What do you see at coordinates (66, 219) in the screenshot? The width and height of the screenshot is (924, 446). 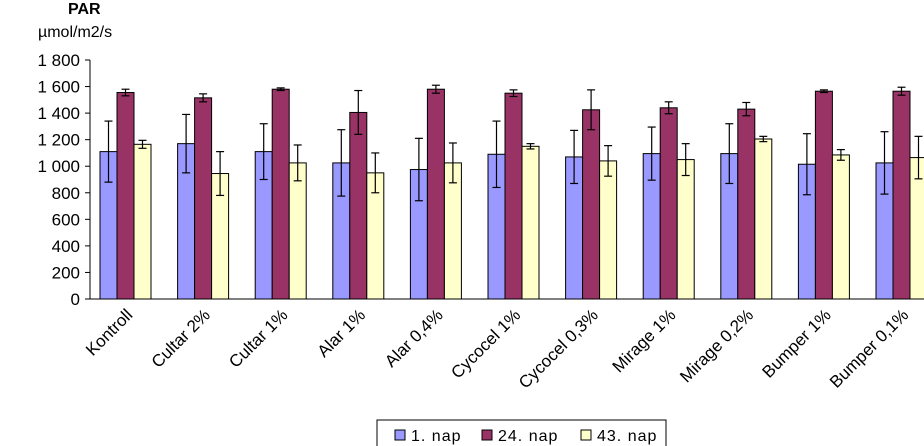 I see `y-tick-label: 600` at bounding box center [66, 219].